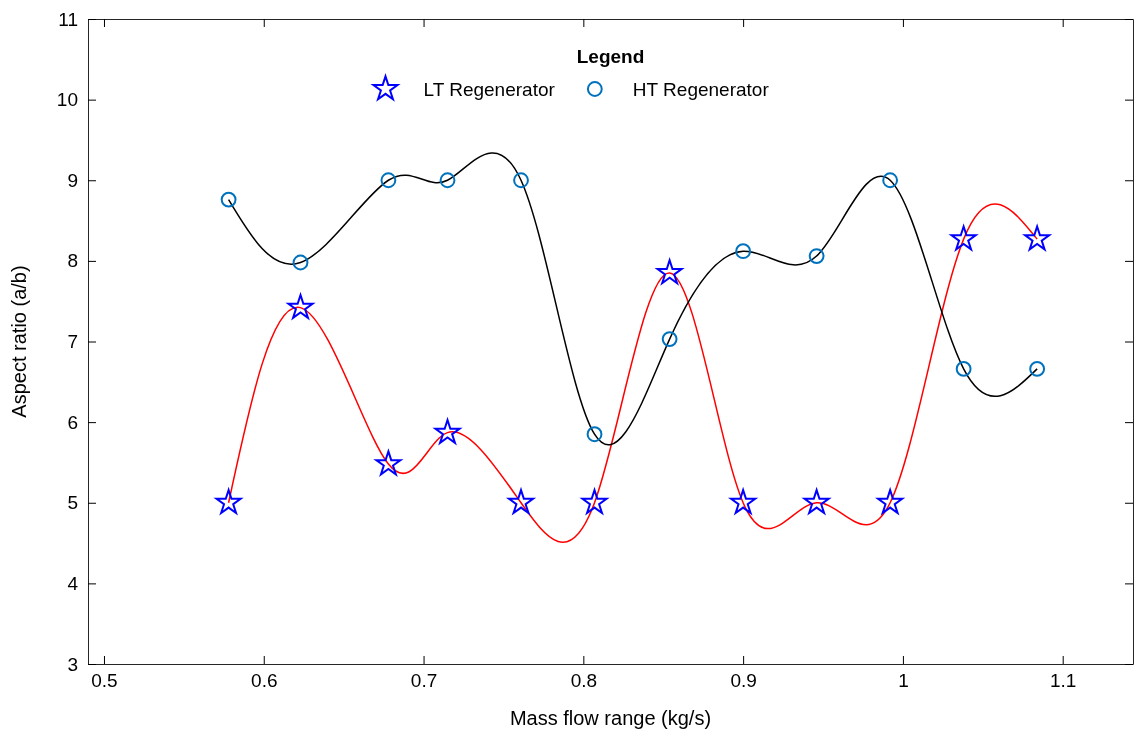 The height and width of the screenshot is (733, 1135). I want to click on x-tick-label: 1.1, so click(1063, 681).